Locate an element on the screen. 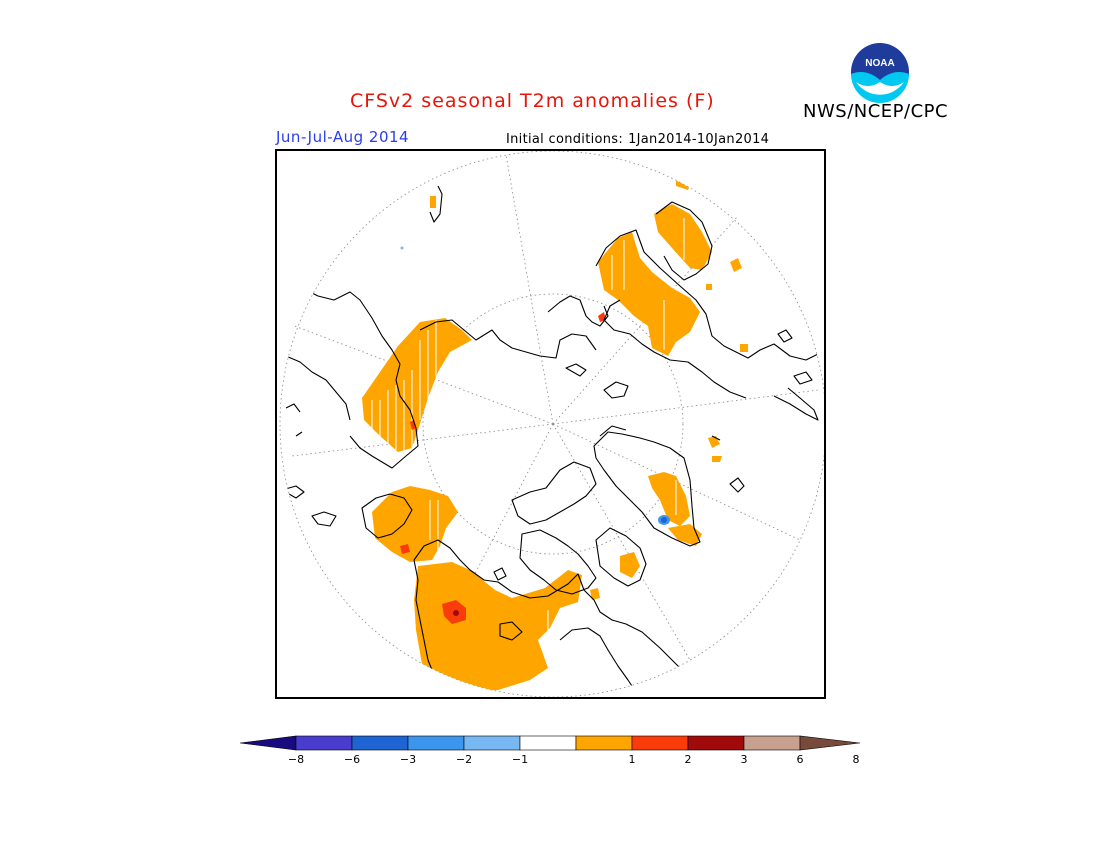  legend-tick-label: 3 is located at coordinates (744, 759).